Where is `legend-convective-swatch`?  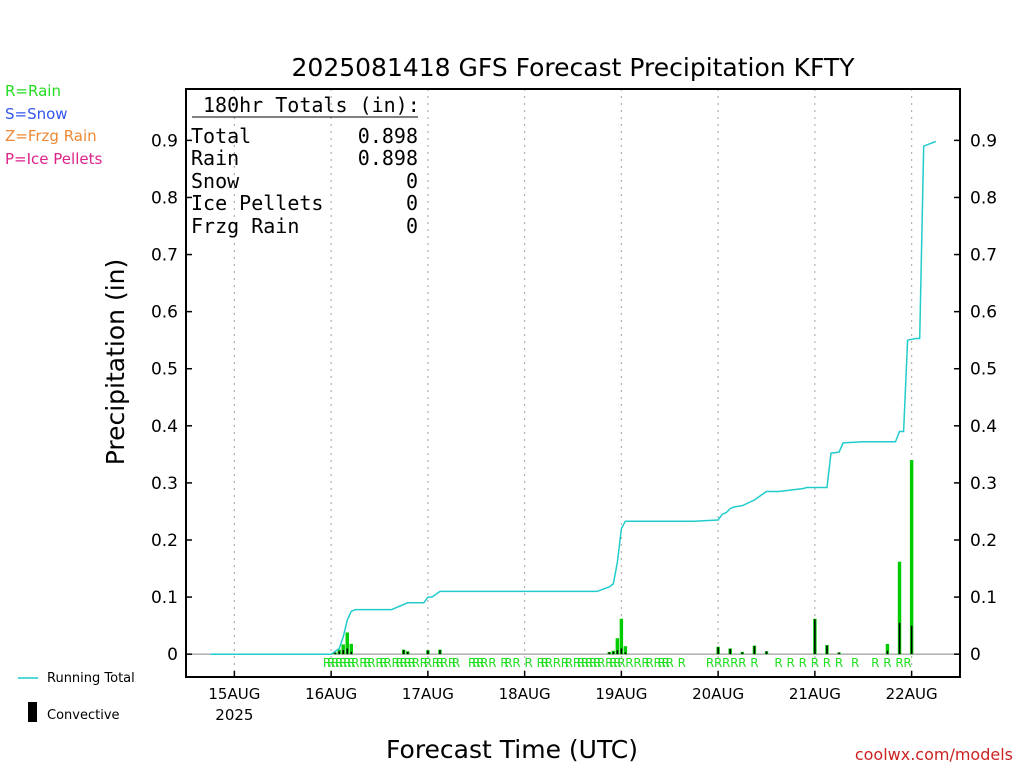 legend-convective-swatch is located at coordinates (32, 712).